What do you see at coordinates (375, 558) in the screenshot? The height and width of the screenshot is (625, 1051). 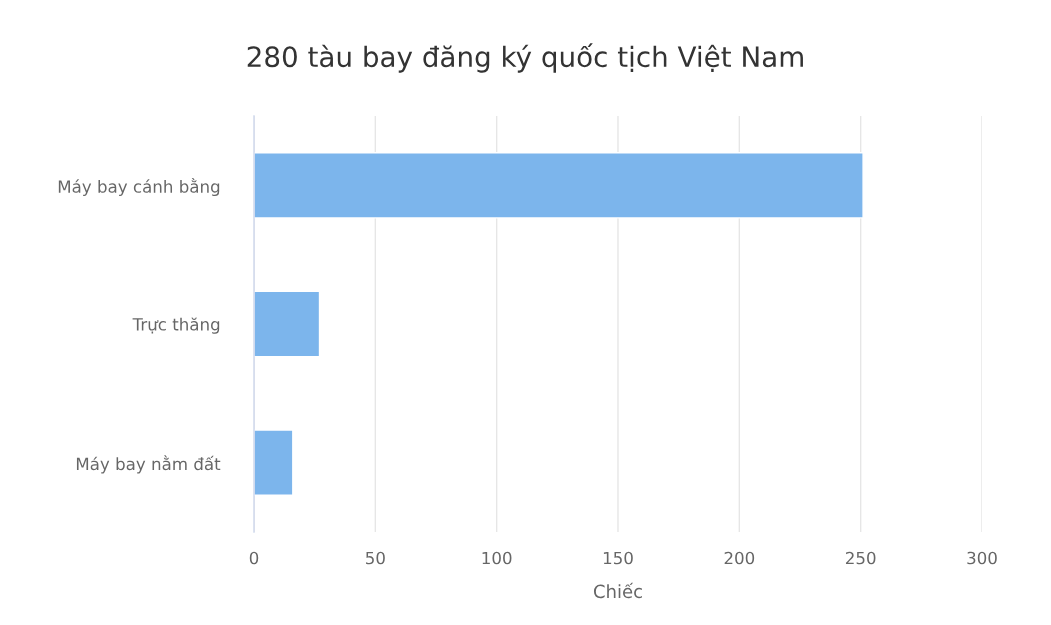 I see `x-tick-label: 50` at bounding box center [375, 558].